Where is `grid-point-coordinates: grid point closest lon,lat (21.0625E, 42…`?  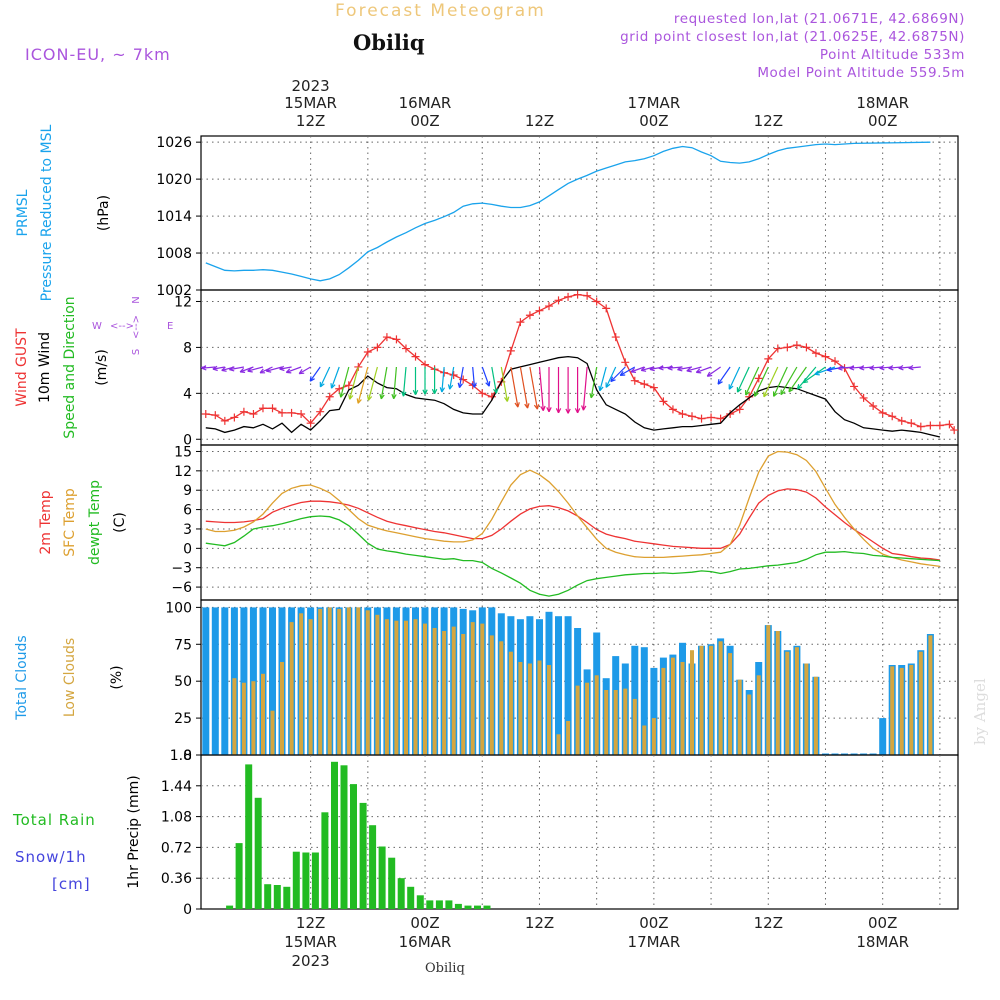
grid-point-coordinates: grid point closest lon,lat (21.0625E, 42… is located at coordinates (792, 37).